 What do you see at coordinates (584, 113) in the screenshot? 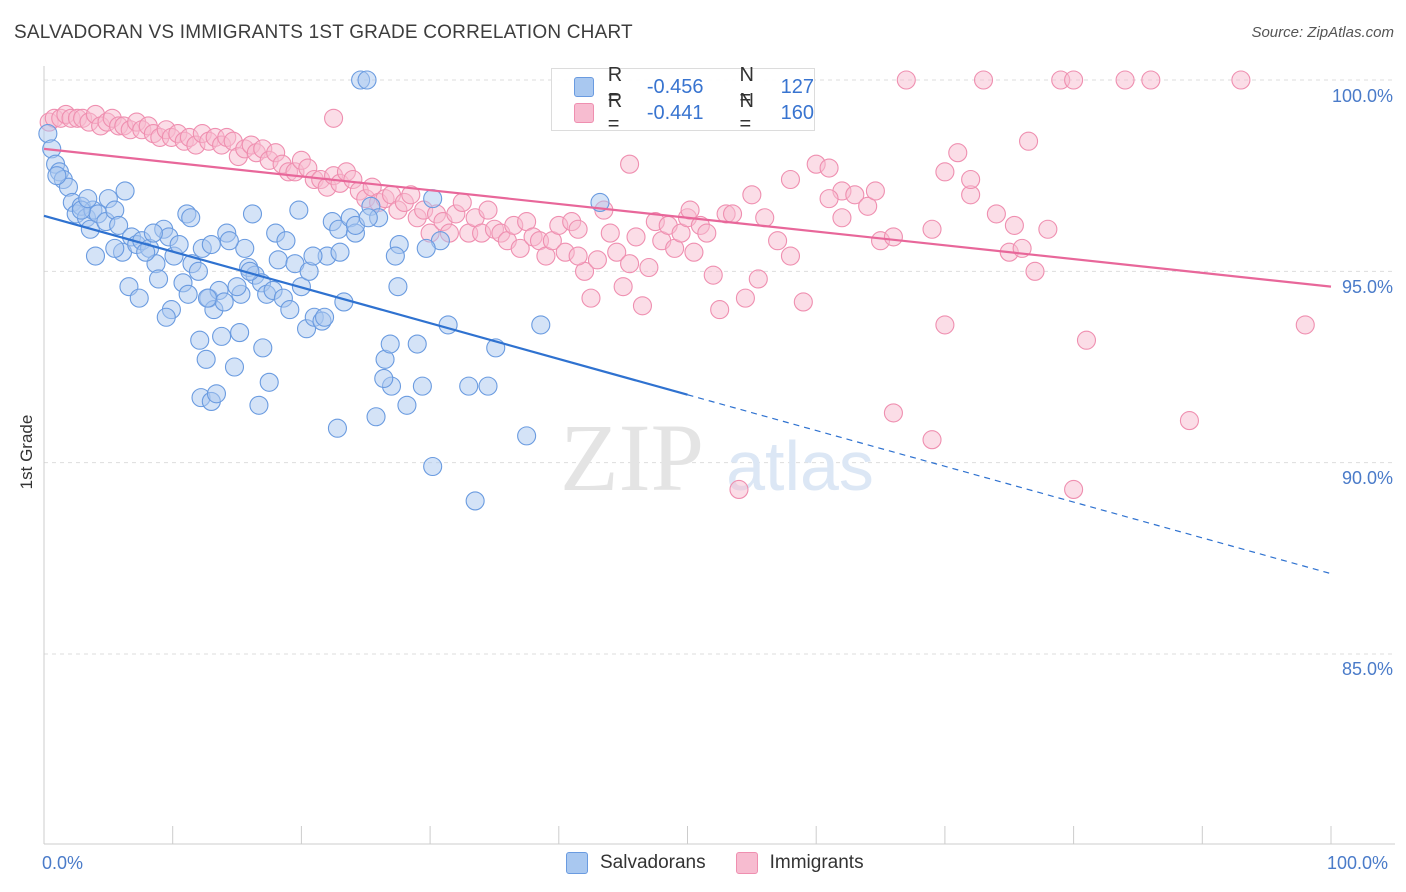
I see `immigrants-swatch` at bounding box center [584, 113].